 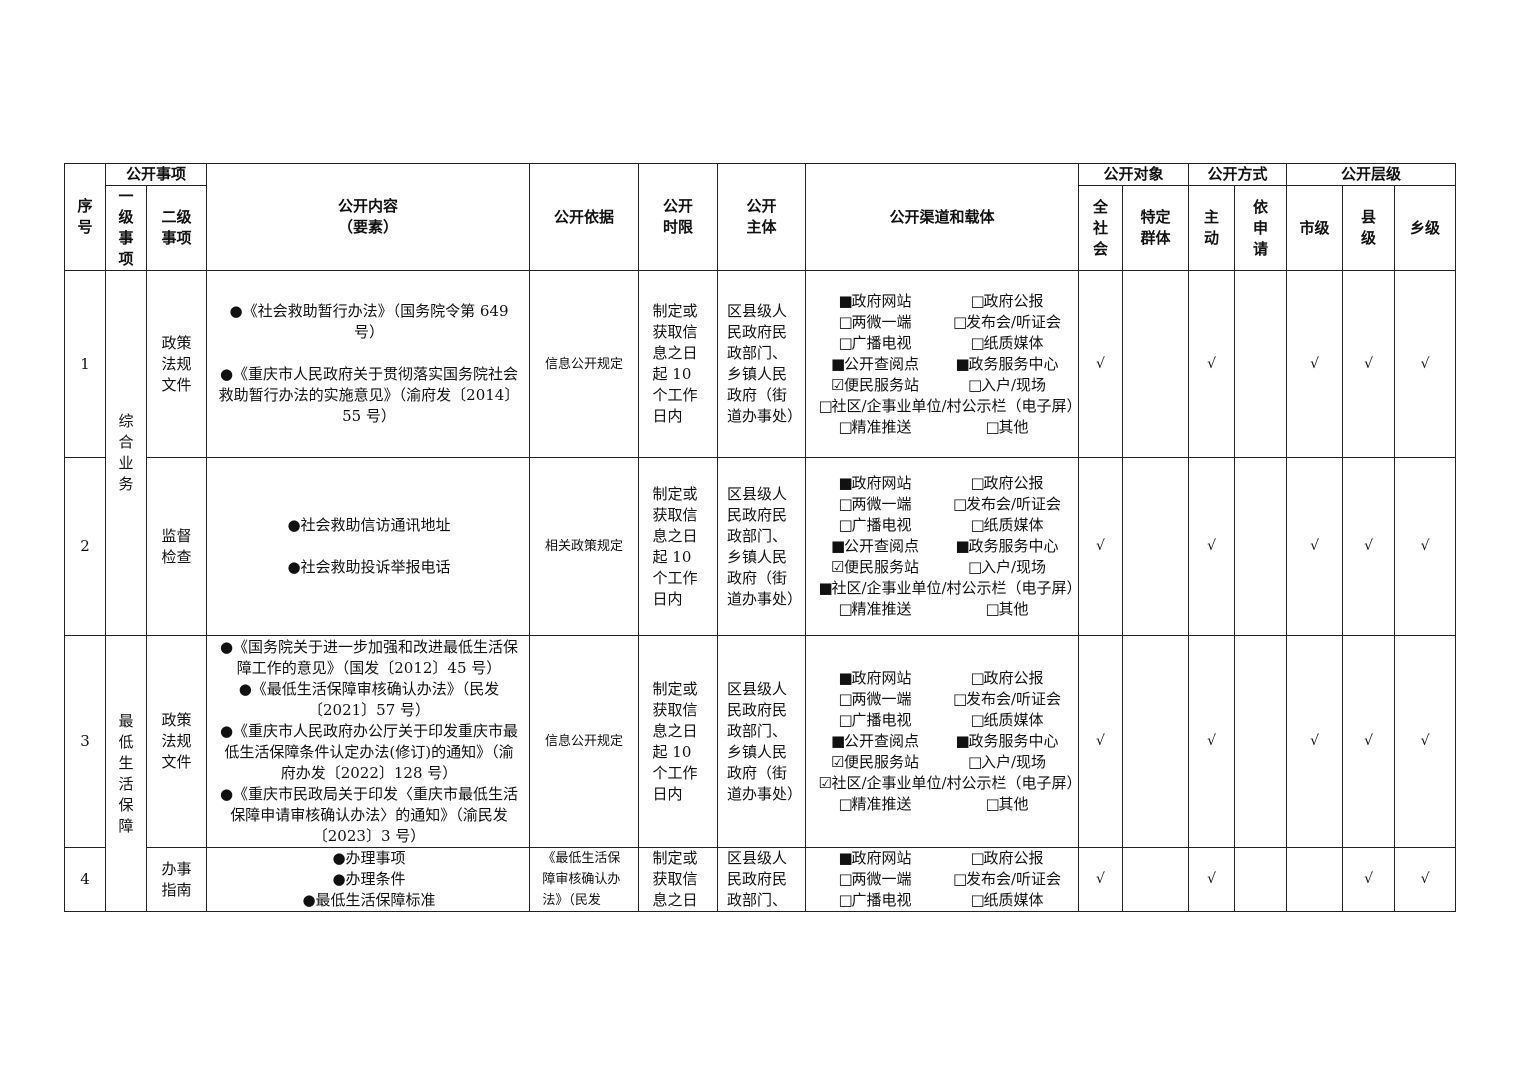 What do you see at coordinates (1101, 364) in the screenshot?
I see `target-all-cell: √` at bounding box center [1101, 364].